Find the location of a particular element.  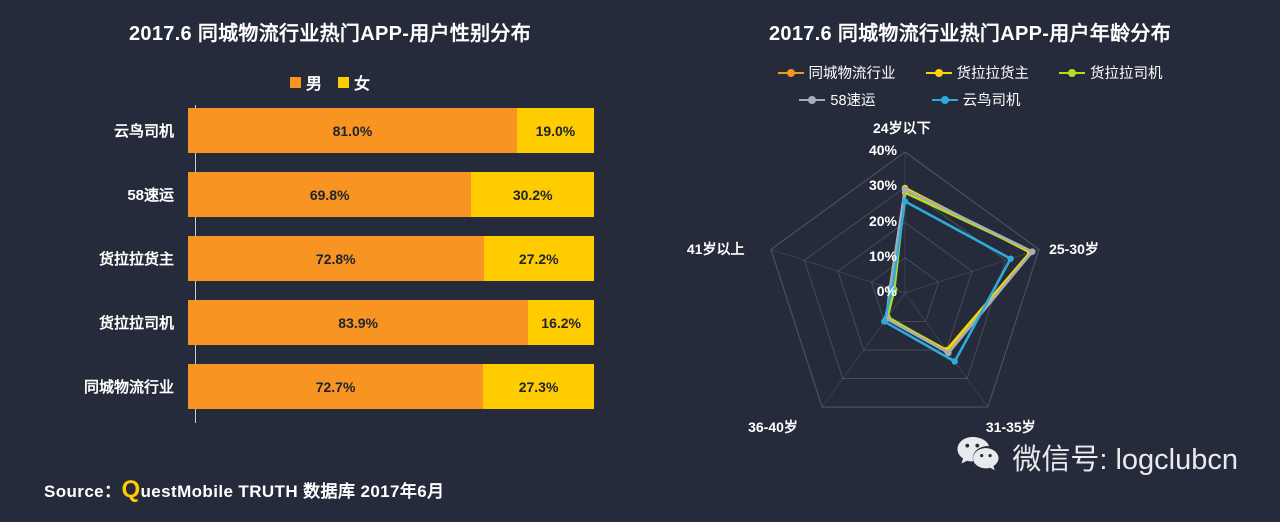

gender-legend-item: 女 is located at coordinates (354, 82).